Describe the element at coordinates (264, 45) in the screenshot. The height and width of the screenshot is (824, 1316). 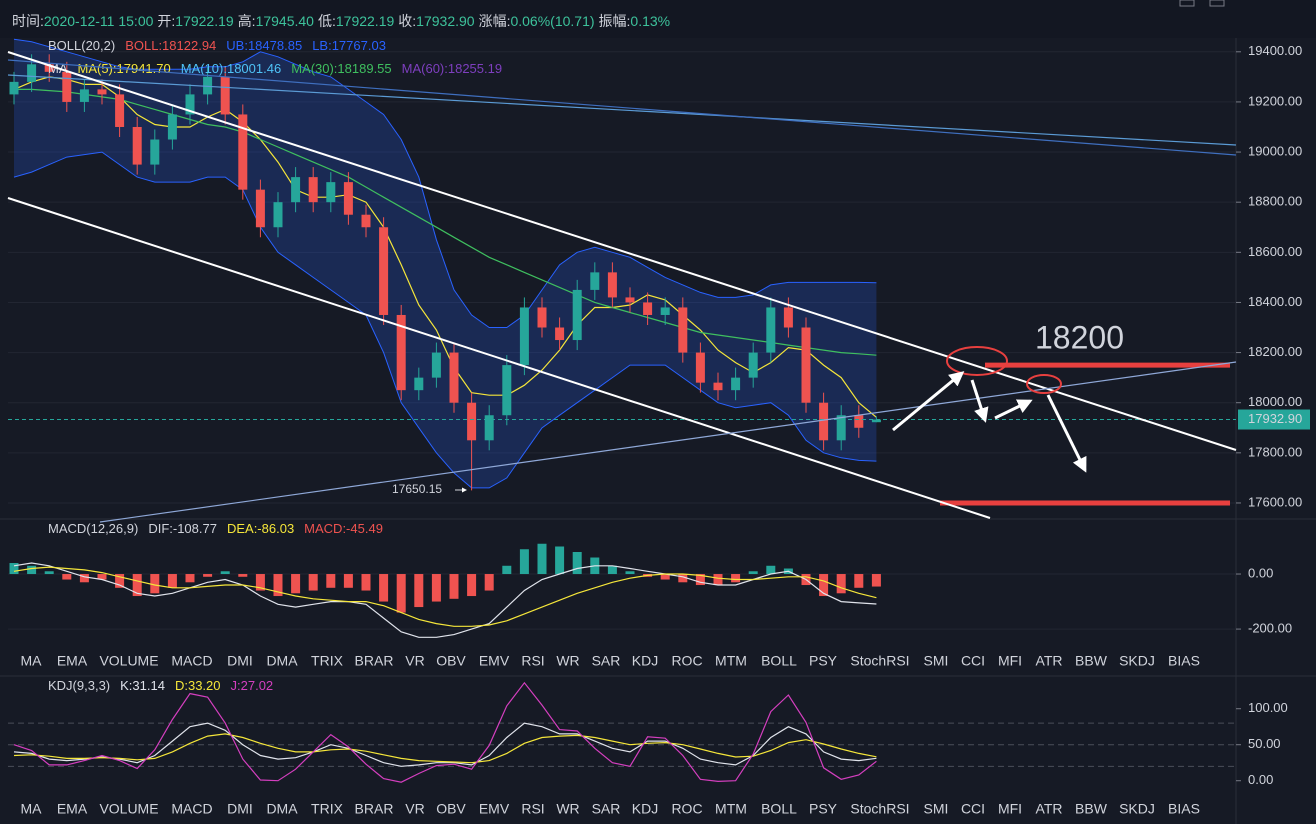
I see `legend-entry: UB:18478.85` at that location.